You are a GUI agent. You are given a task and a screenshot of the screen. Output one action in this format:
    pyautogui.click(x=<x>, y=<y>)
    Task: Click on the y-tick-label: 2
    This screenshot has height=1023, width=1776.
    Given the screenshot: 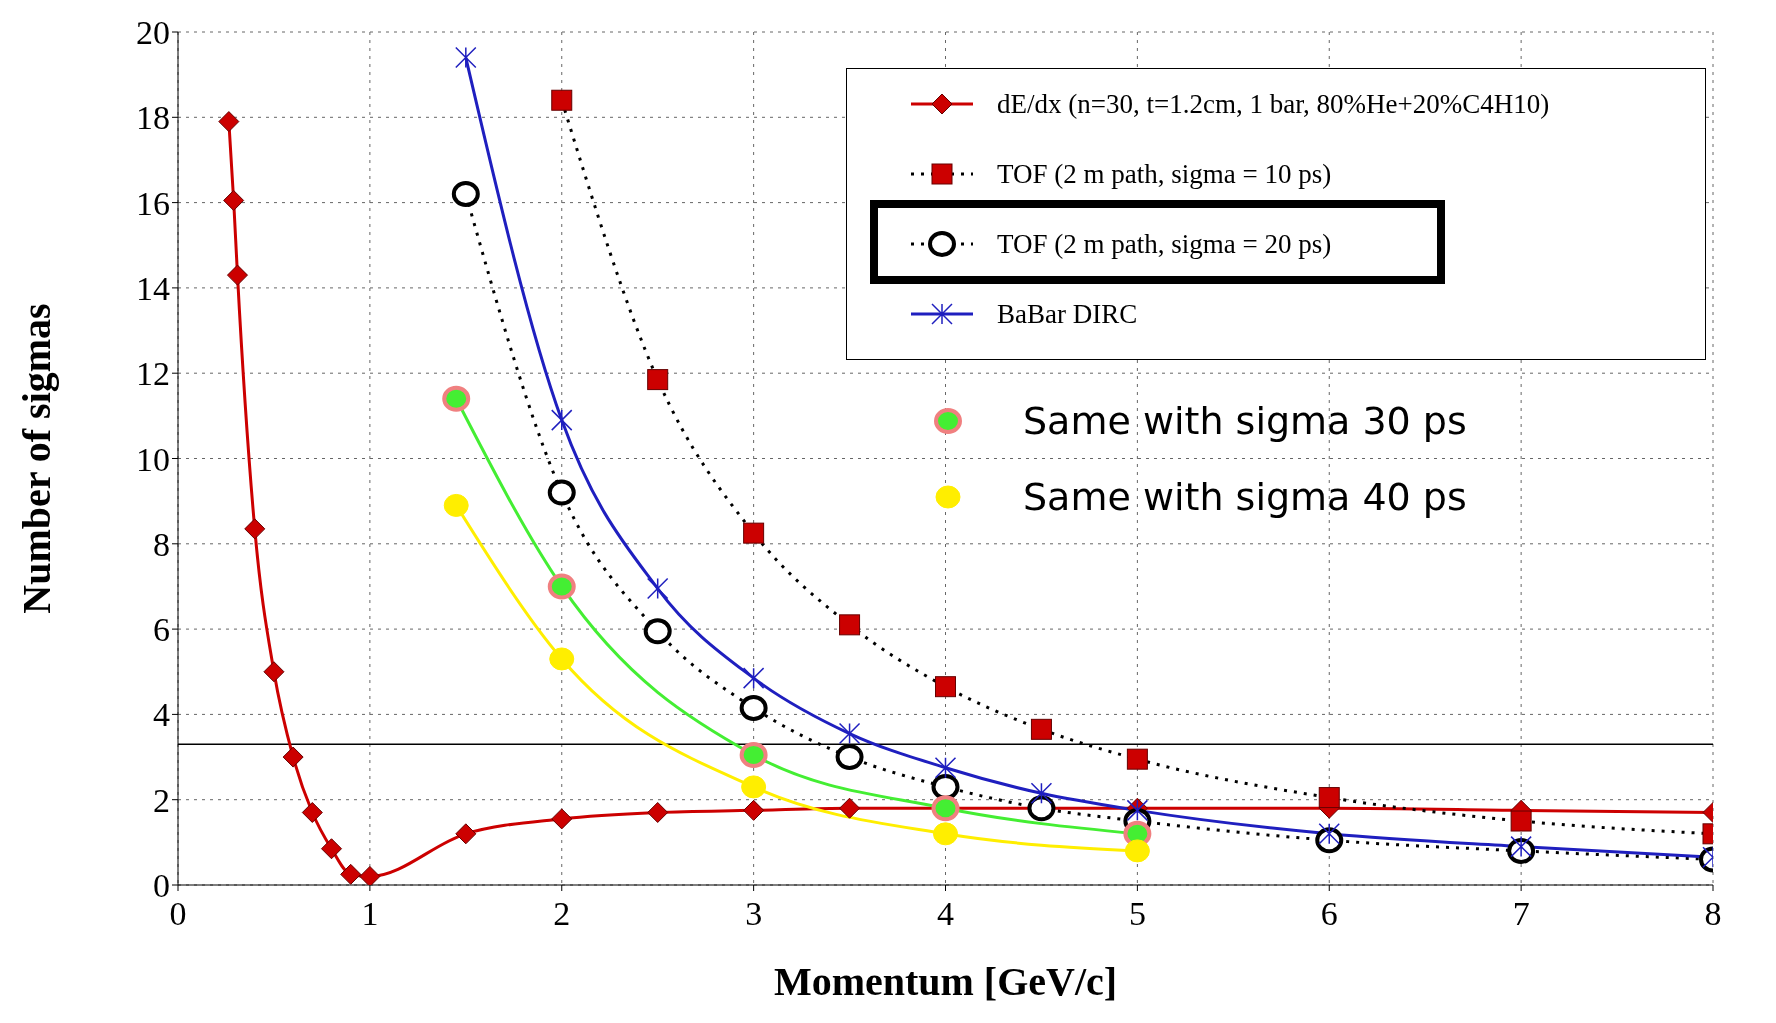 What is the action you would take?
    pyautogui.click(x=161, y=800)
    